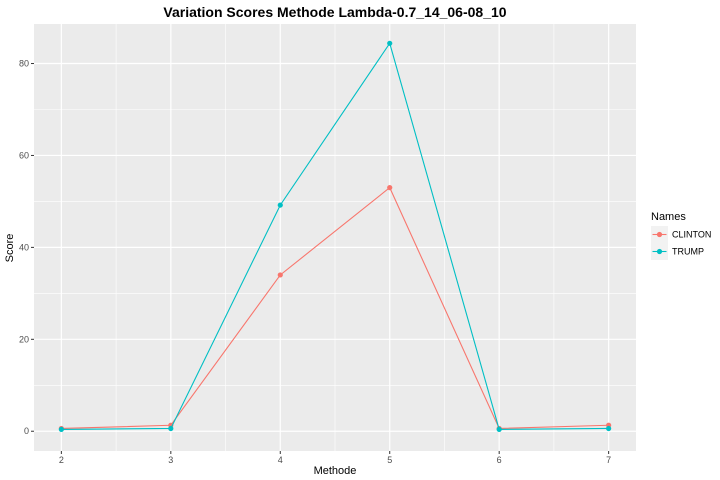 Image resolution: width=720 pixels, height=480 pixels. Describe the element at coordinates (688, 252) in the screenshot. I see `legend-label-trump: TRUMP` at that location.